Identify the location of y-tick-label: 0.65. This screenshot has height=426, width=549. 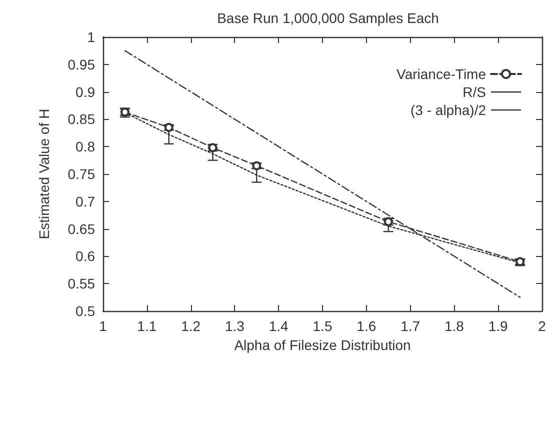
(82, 228).